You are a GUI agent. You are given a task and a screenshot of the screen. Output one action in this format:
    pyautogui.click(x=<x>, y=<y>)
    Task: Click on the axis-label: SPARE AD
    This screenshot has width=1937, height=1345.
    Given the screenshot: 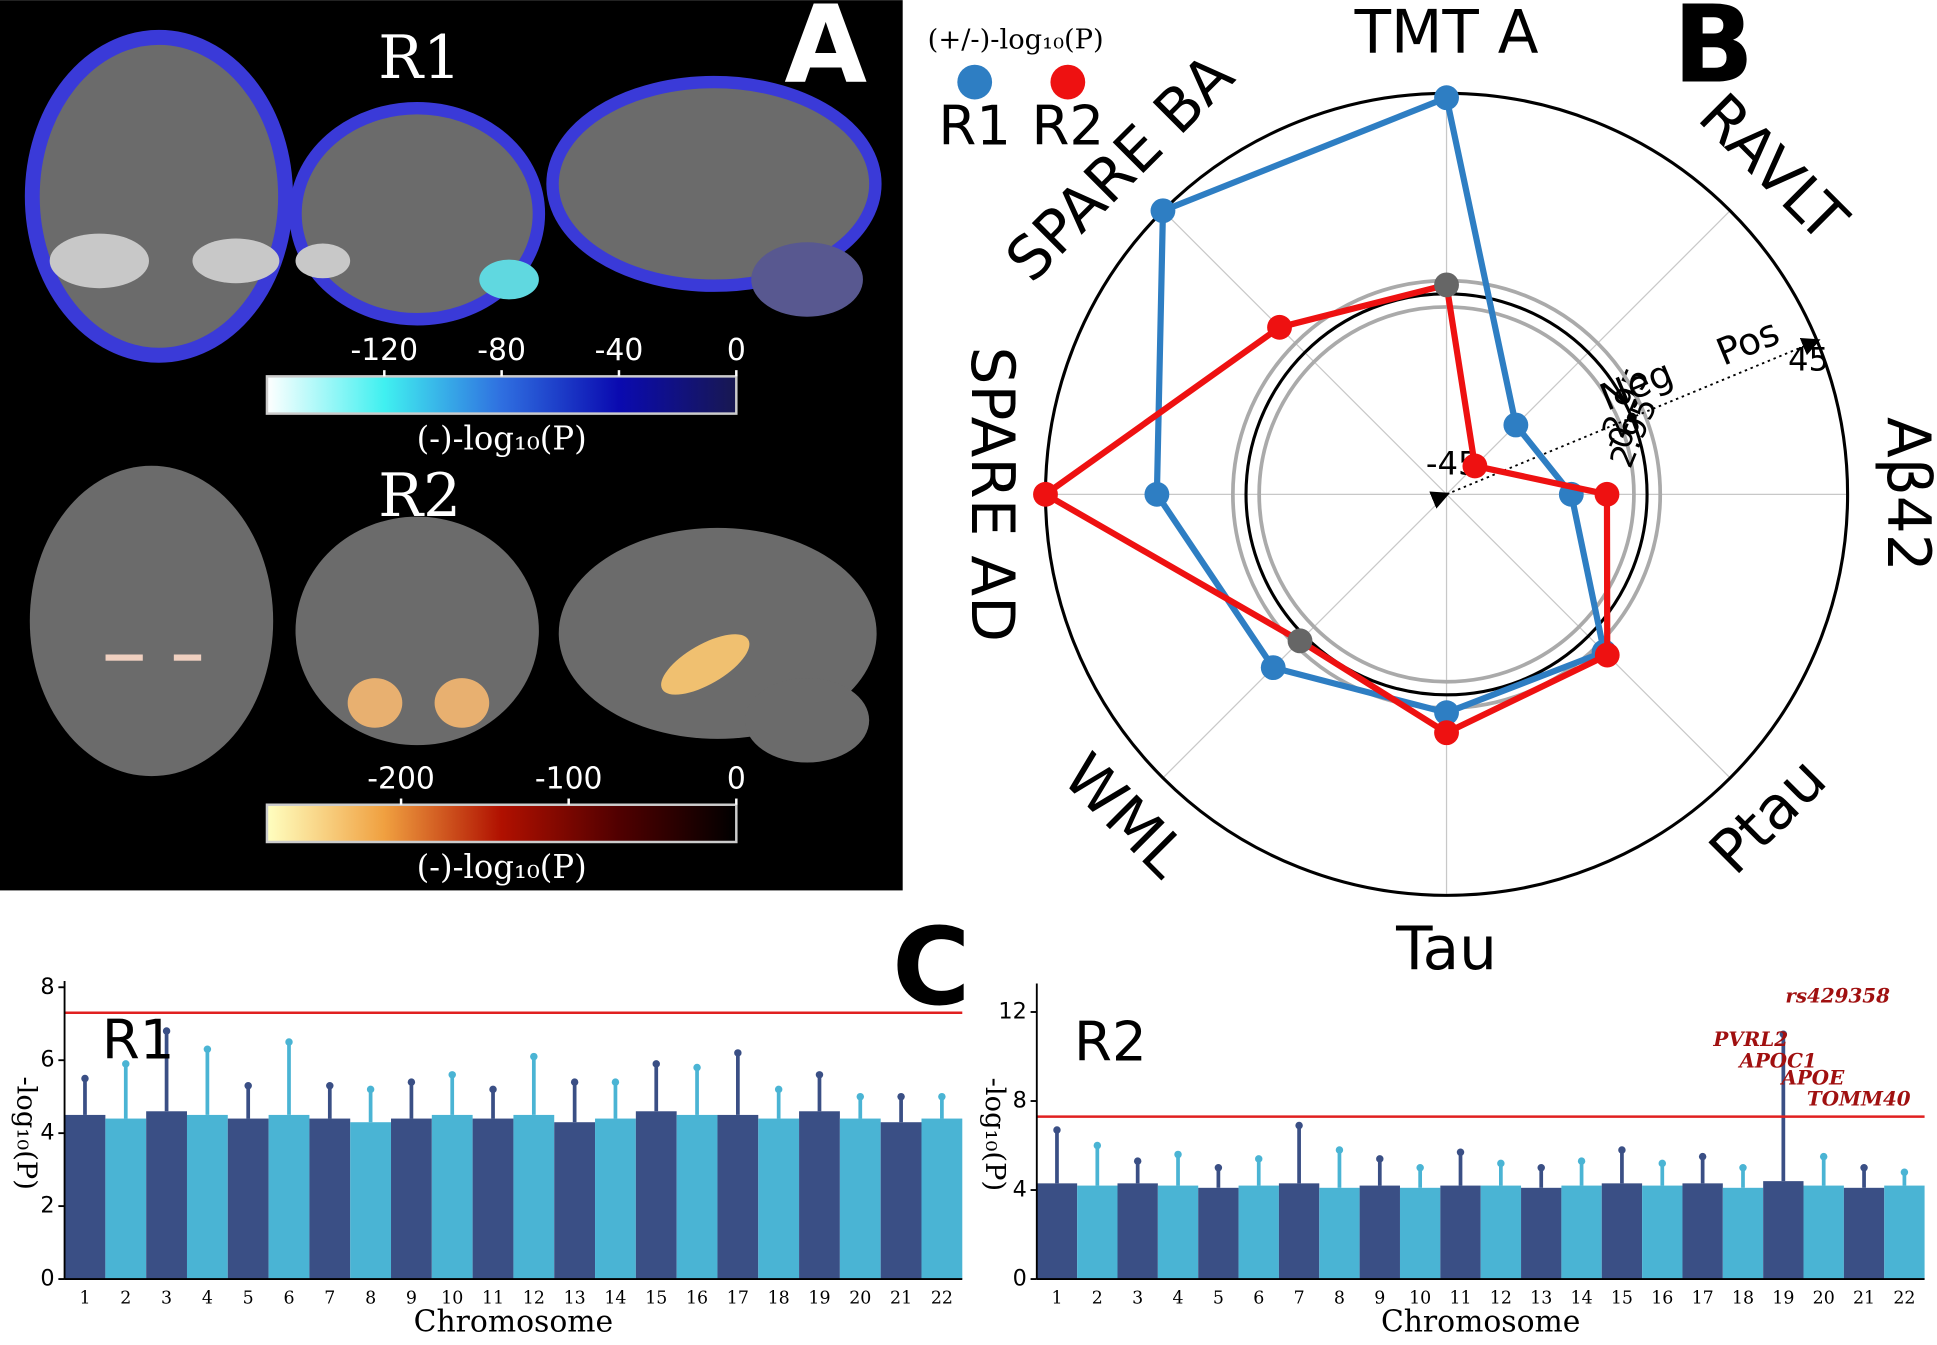 What is the action you would take?
    pyautogui.click(x=991, y=494)
    